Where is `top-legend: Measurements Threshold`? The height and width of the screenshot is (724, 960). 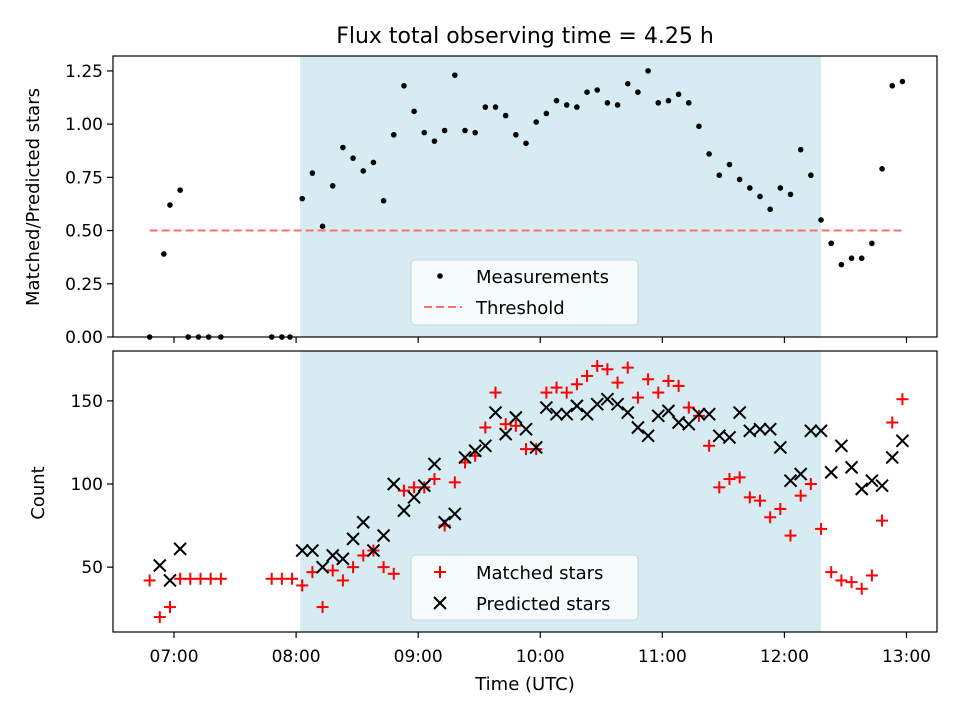
top-legend: Measurements Threshold is located at coordinates (524, 292).